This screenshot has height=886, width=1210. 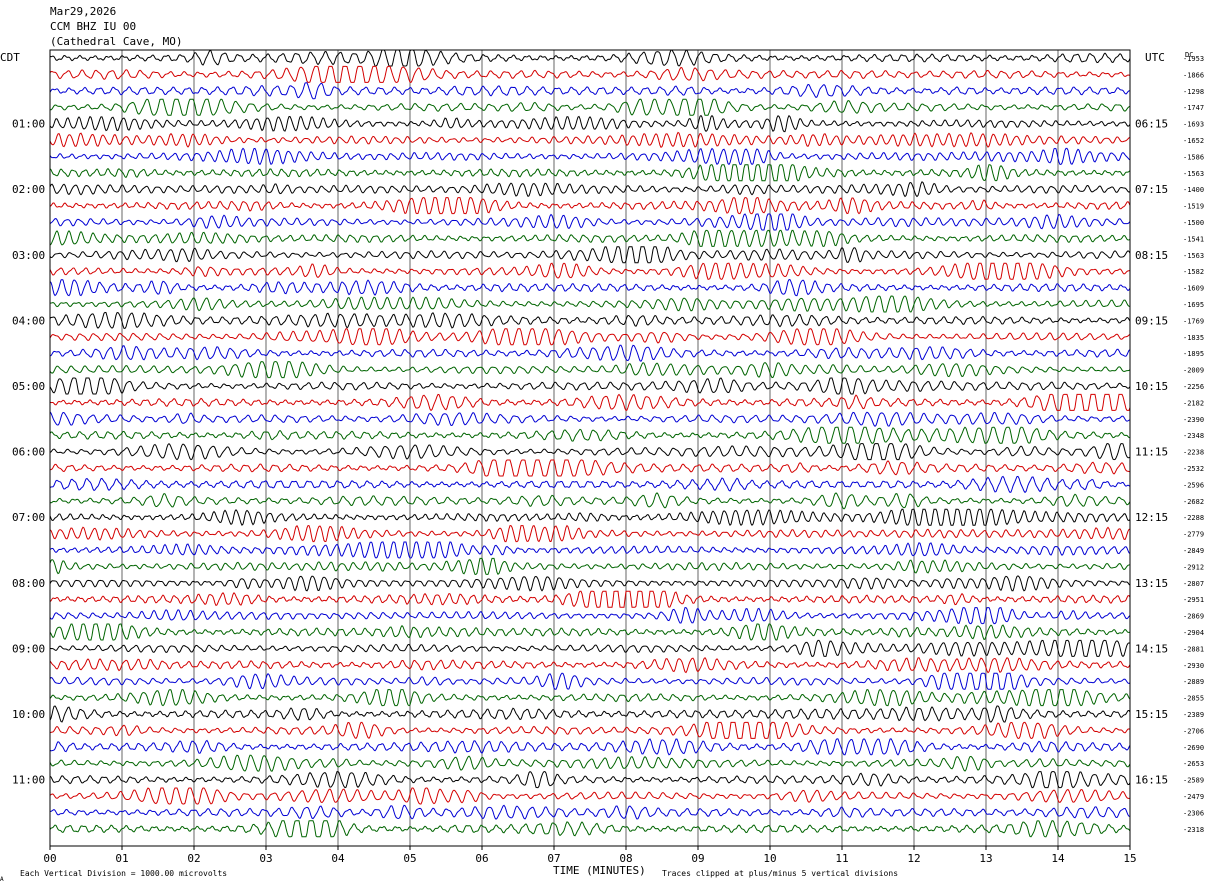 What do you see at coordinates (83, 11) in the screenshot?
I see `header-date: Mar29,2026` at bounding box center [83, 11].